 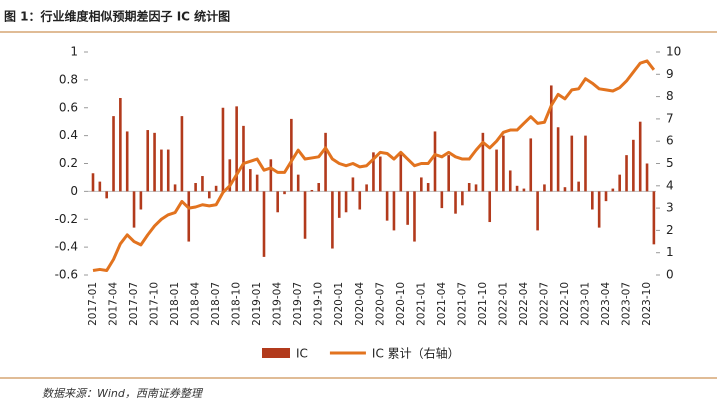 What do you see at coordinates (670, 252) in the screenshot?
I see `y2-tick-label: 1` at bounding box center [670, 252].